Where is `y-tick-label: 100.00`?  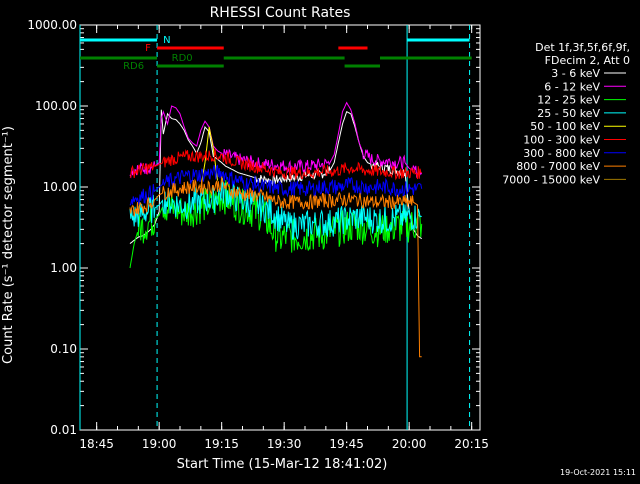 y-tick-label: 100.00 is located at coordinates (56, 106).